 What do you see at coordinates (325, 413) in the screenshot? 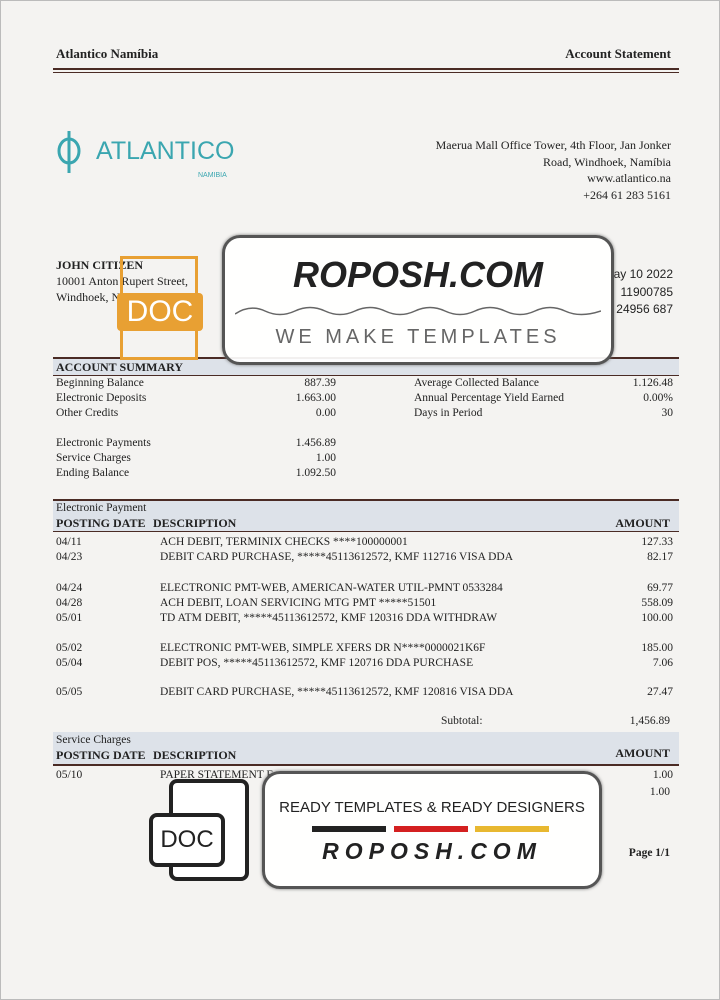
I see `summary-value: 0.00` at bounding box center [325, 413].